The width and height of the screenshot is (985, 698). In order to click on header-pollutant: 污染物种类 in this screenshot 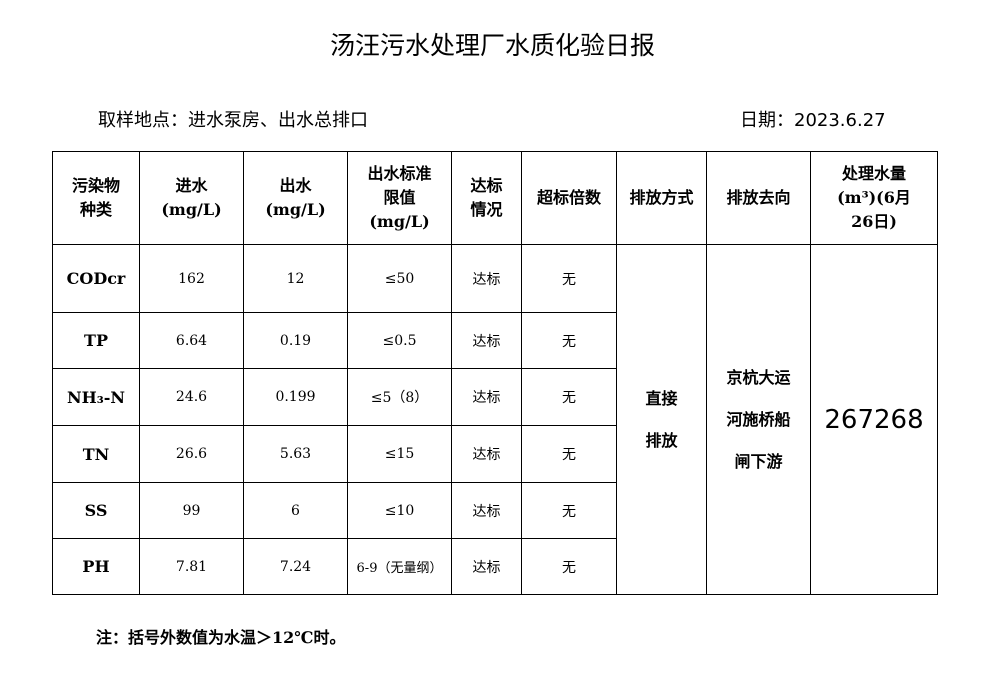, I will do `click(96, 198)`.